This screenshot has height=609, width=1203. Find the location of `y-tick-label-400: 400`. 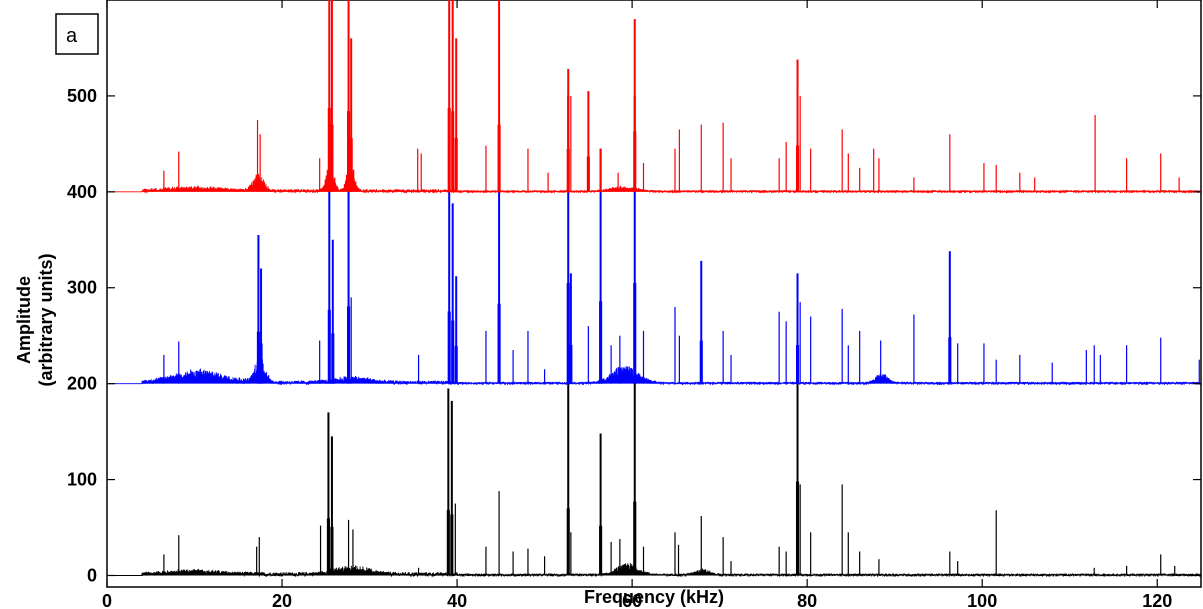

y-tick-label-400: 400 is located at coordinates (82, 192).